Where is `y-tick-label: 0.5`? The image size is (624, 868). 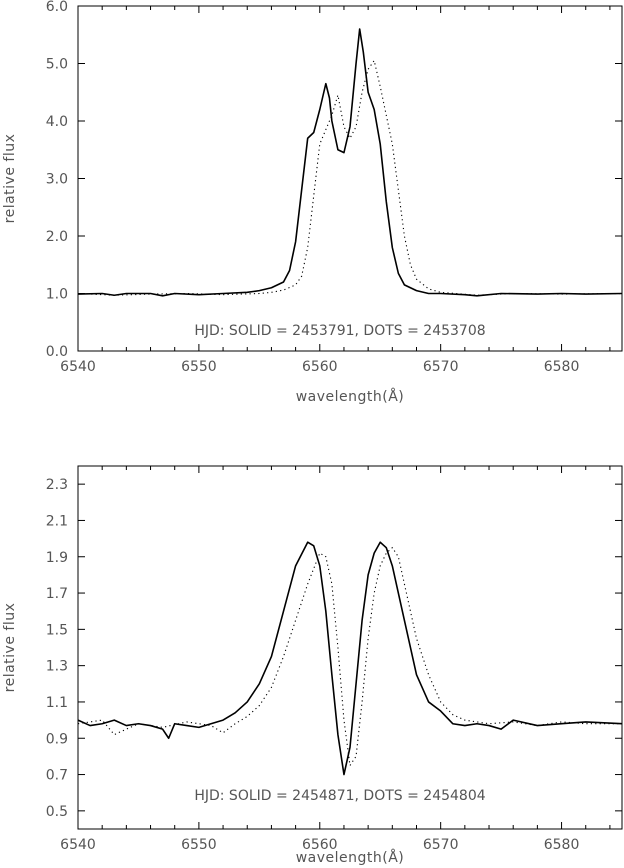
y-tick-label: 0.5 is located at coordinates (57, 812).